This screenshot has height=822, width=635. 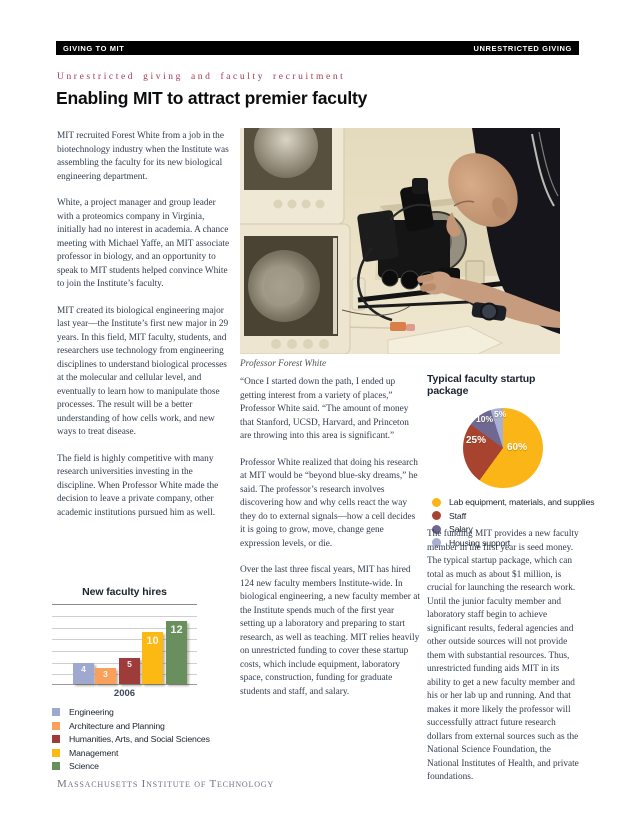 What do you see at coordinates (124, 595) in the screenshot?
I see `bar-chart-title: New faculty hires` at bounding box center [124, 595].